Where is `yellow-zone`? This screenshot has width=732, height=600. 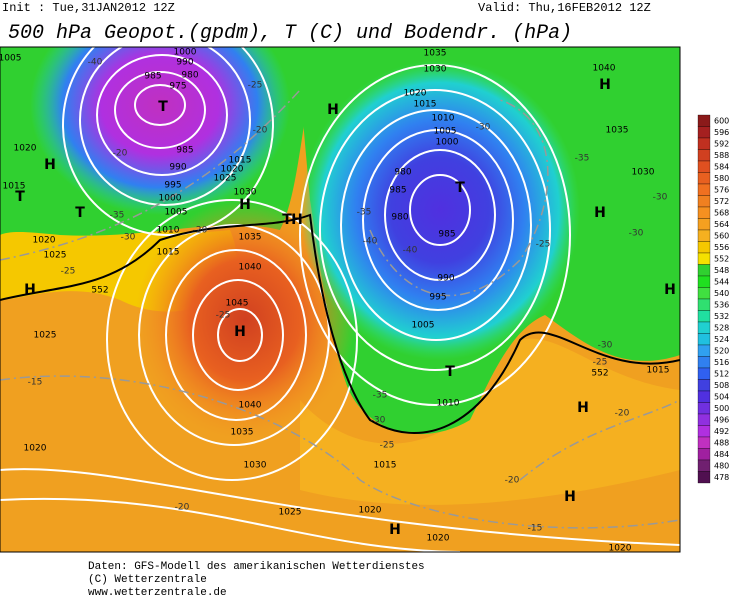 yellow-zone is located at coordinates (490, 421).